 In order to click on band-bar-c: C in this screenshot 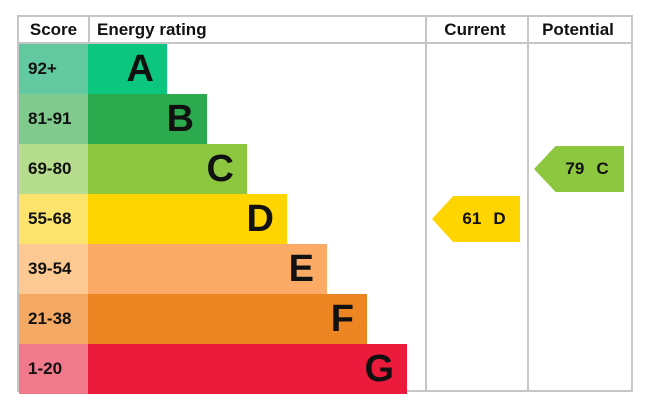, I will do `click(167, 169)`.